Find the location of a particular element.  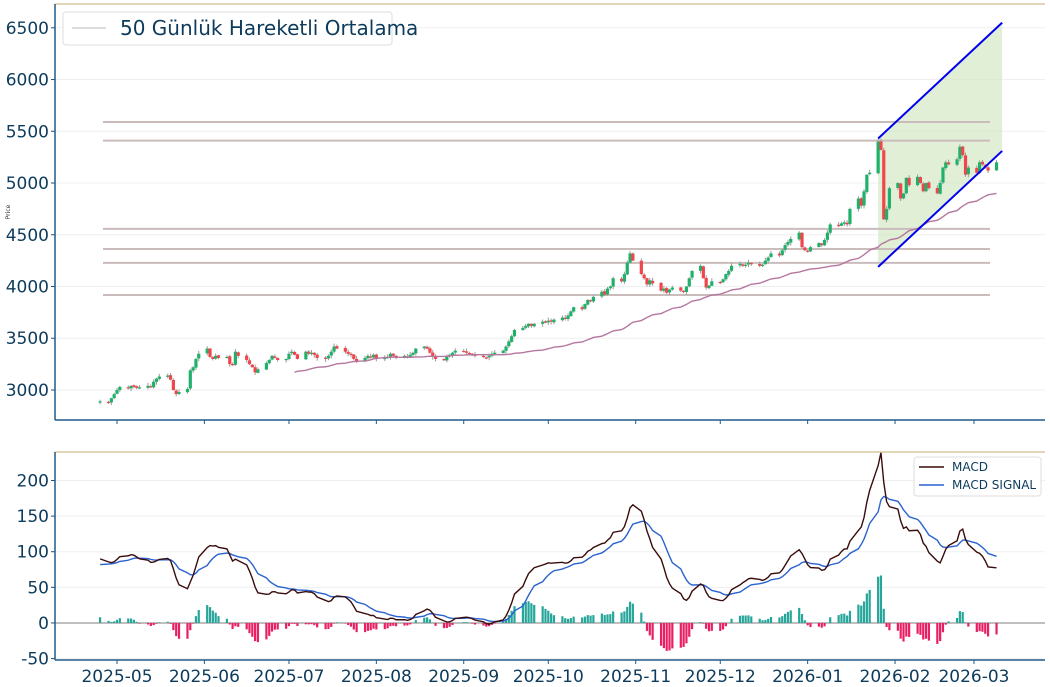

x-tick-label: 2025-08 is located at coordinates (376, 675).